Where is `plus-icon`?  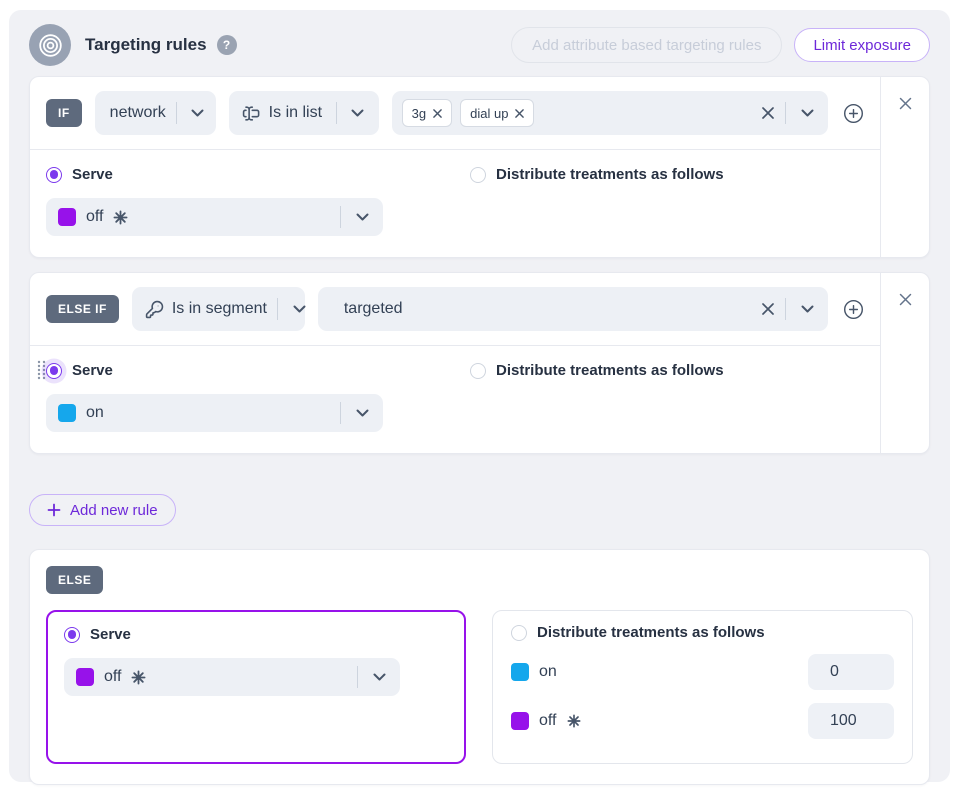
plus-icon is located at coordinates (54, 510).